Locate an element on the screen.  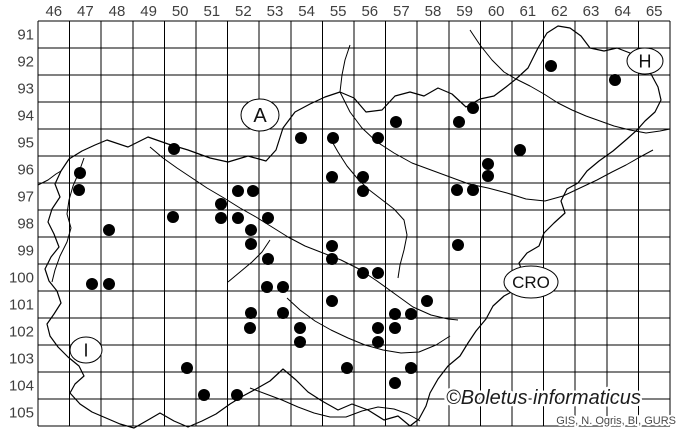
country-label-croatia: CRO is located at coordinates (531, 282).